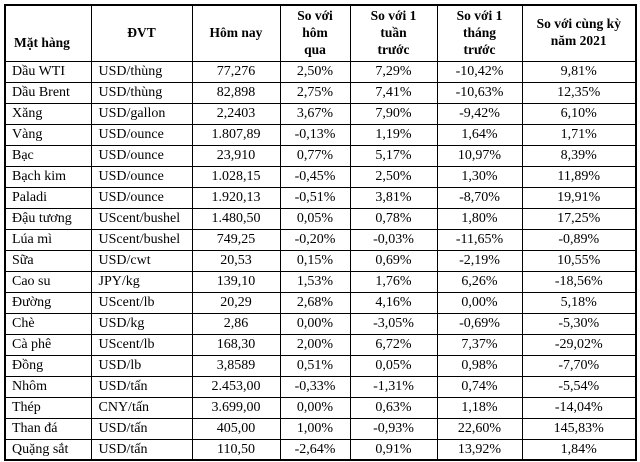 The image size is (640, 462). Describe the element at coordinates (315, 365) in the screenshot. I see `vs-yesterday-cell: 0,51%` at that location.